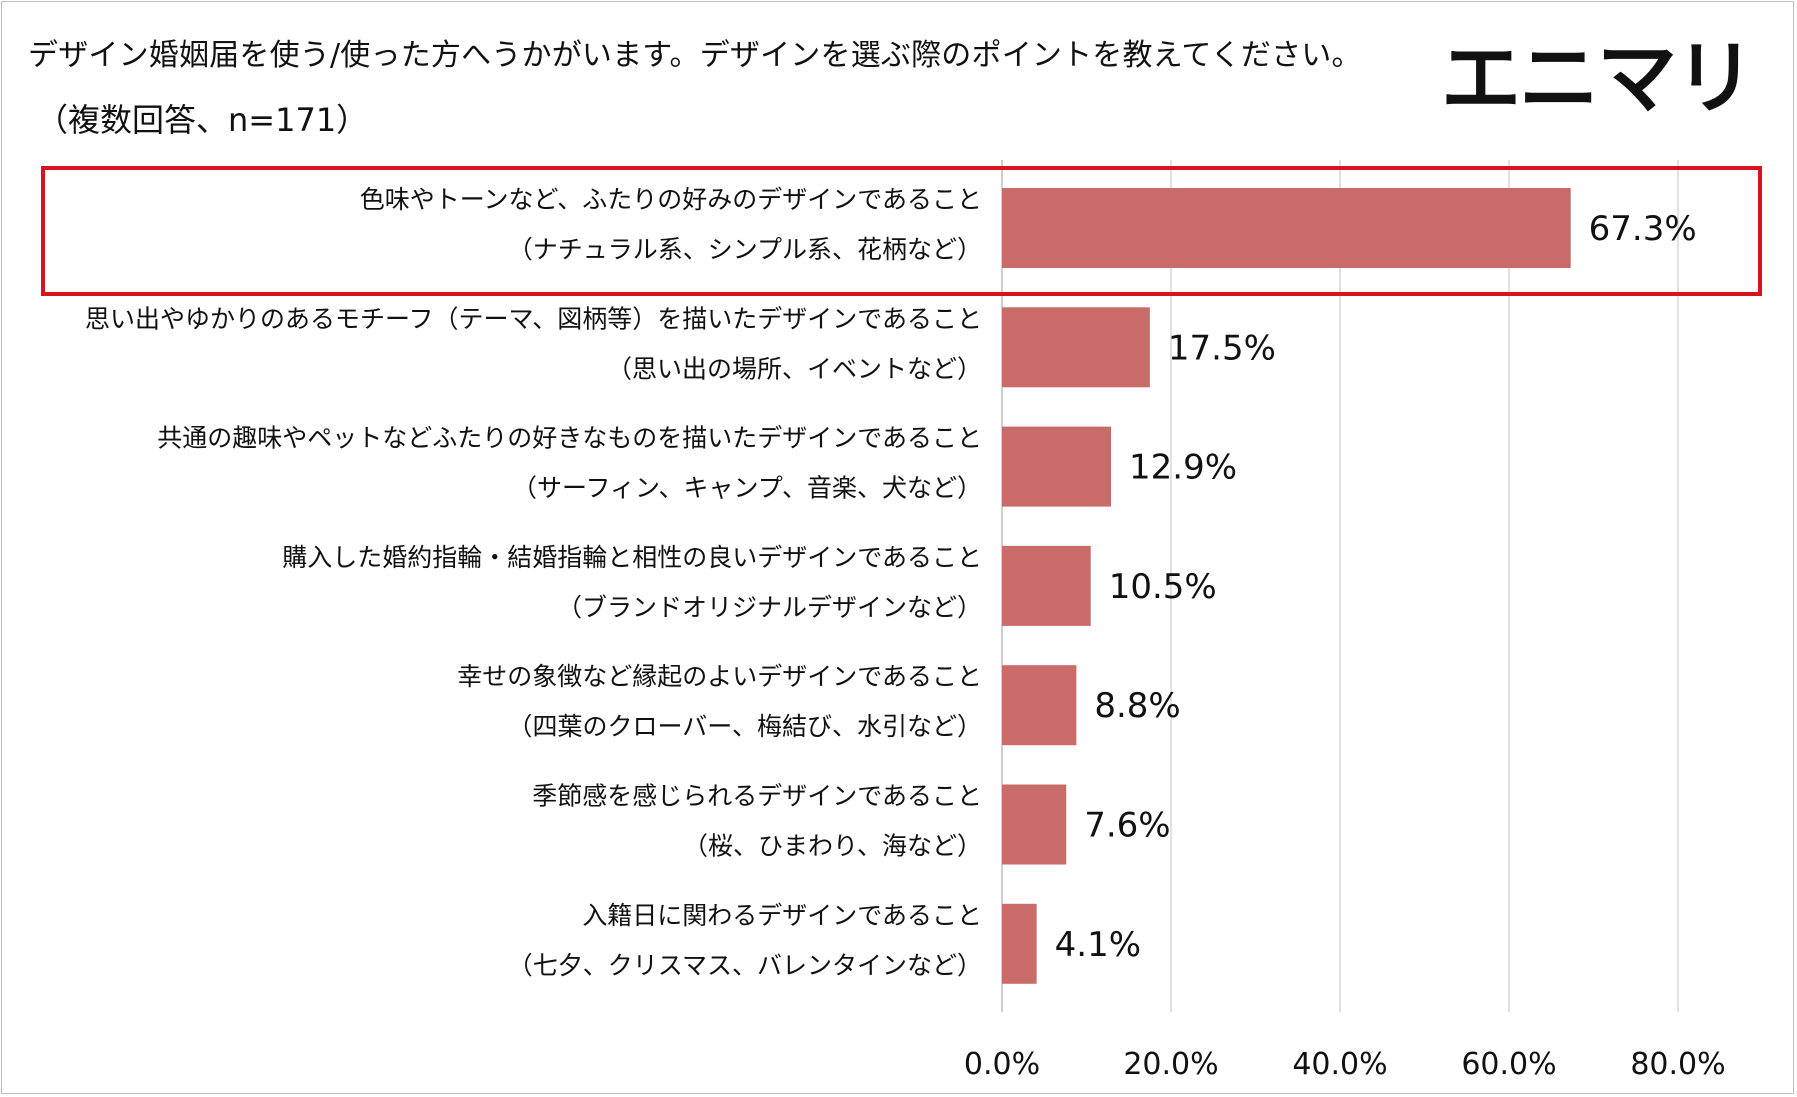  What do you see at coordinates (1098, 945) in the screenshot?
I see `data-label: 4.1%` at bounding box center [1098, 945].